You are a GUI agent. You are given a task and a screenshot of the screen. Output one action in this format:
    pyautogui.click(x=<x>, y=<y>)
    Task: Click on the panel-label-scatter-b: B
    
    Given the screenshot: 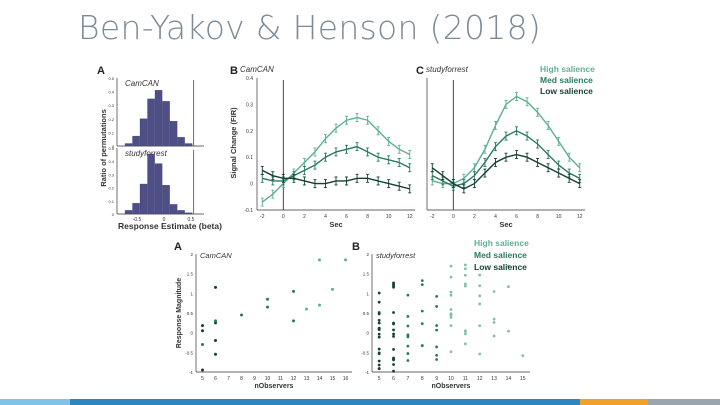 What is the action you would take?
    pyautogui.click(x=356, y=247)
    